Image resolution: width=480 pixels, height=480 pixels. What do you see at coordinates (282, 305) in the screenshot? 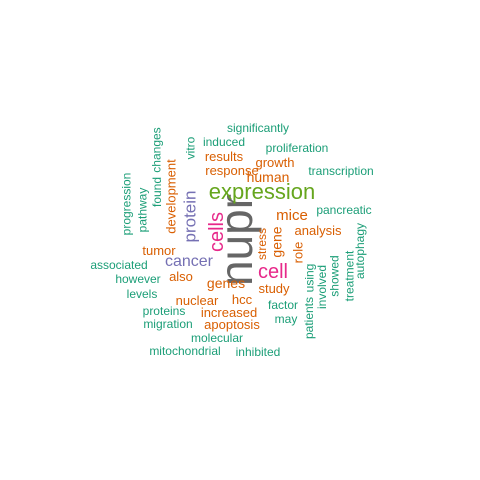
I see `word-factor: factor` at bounding box center [282, 305].